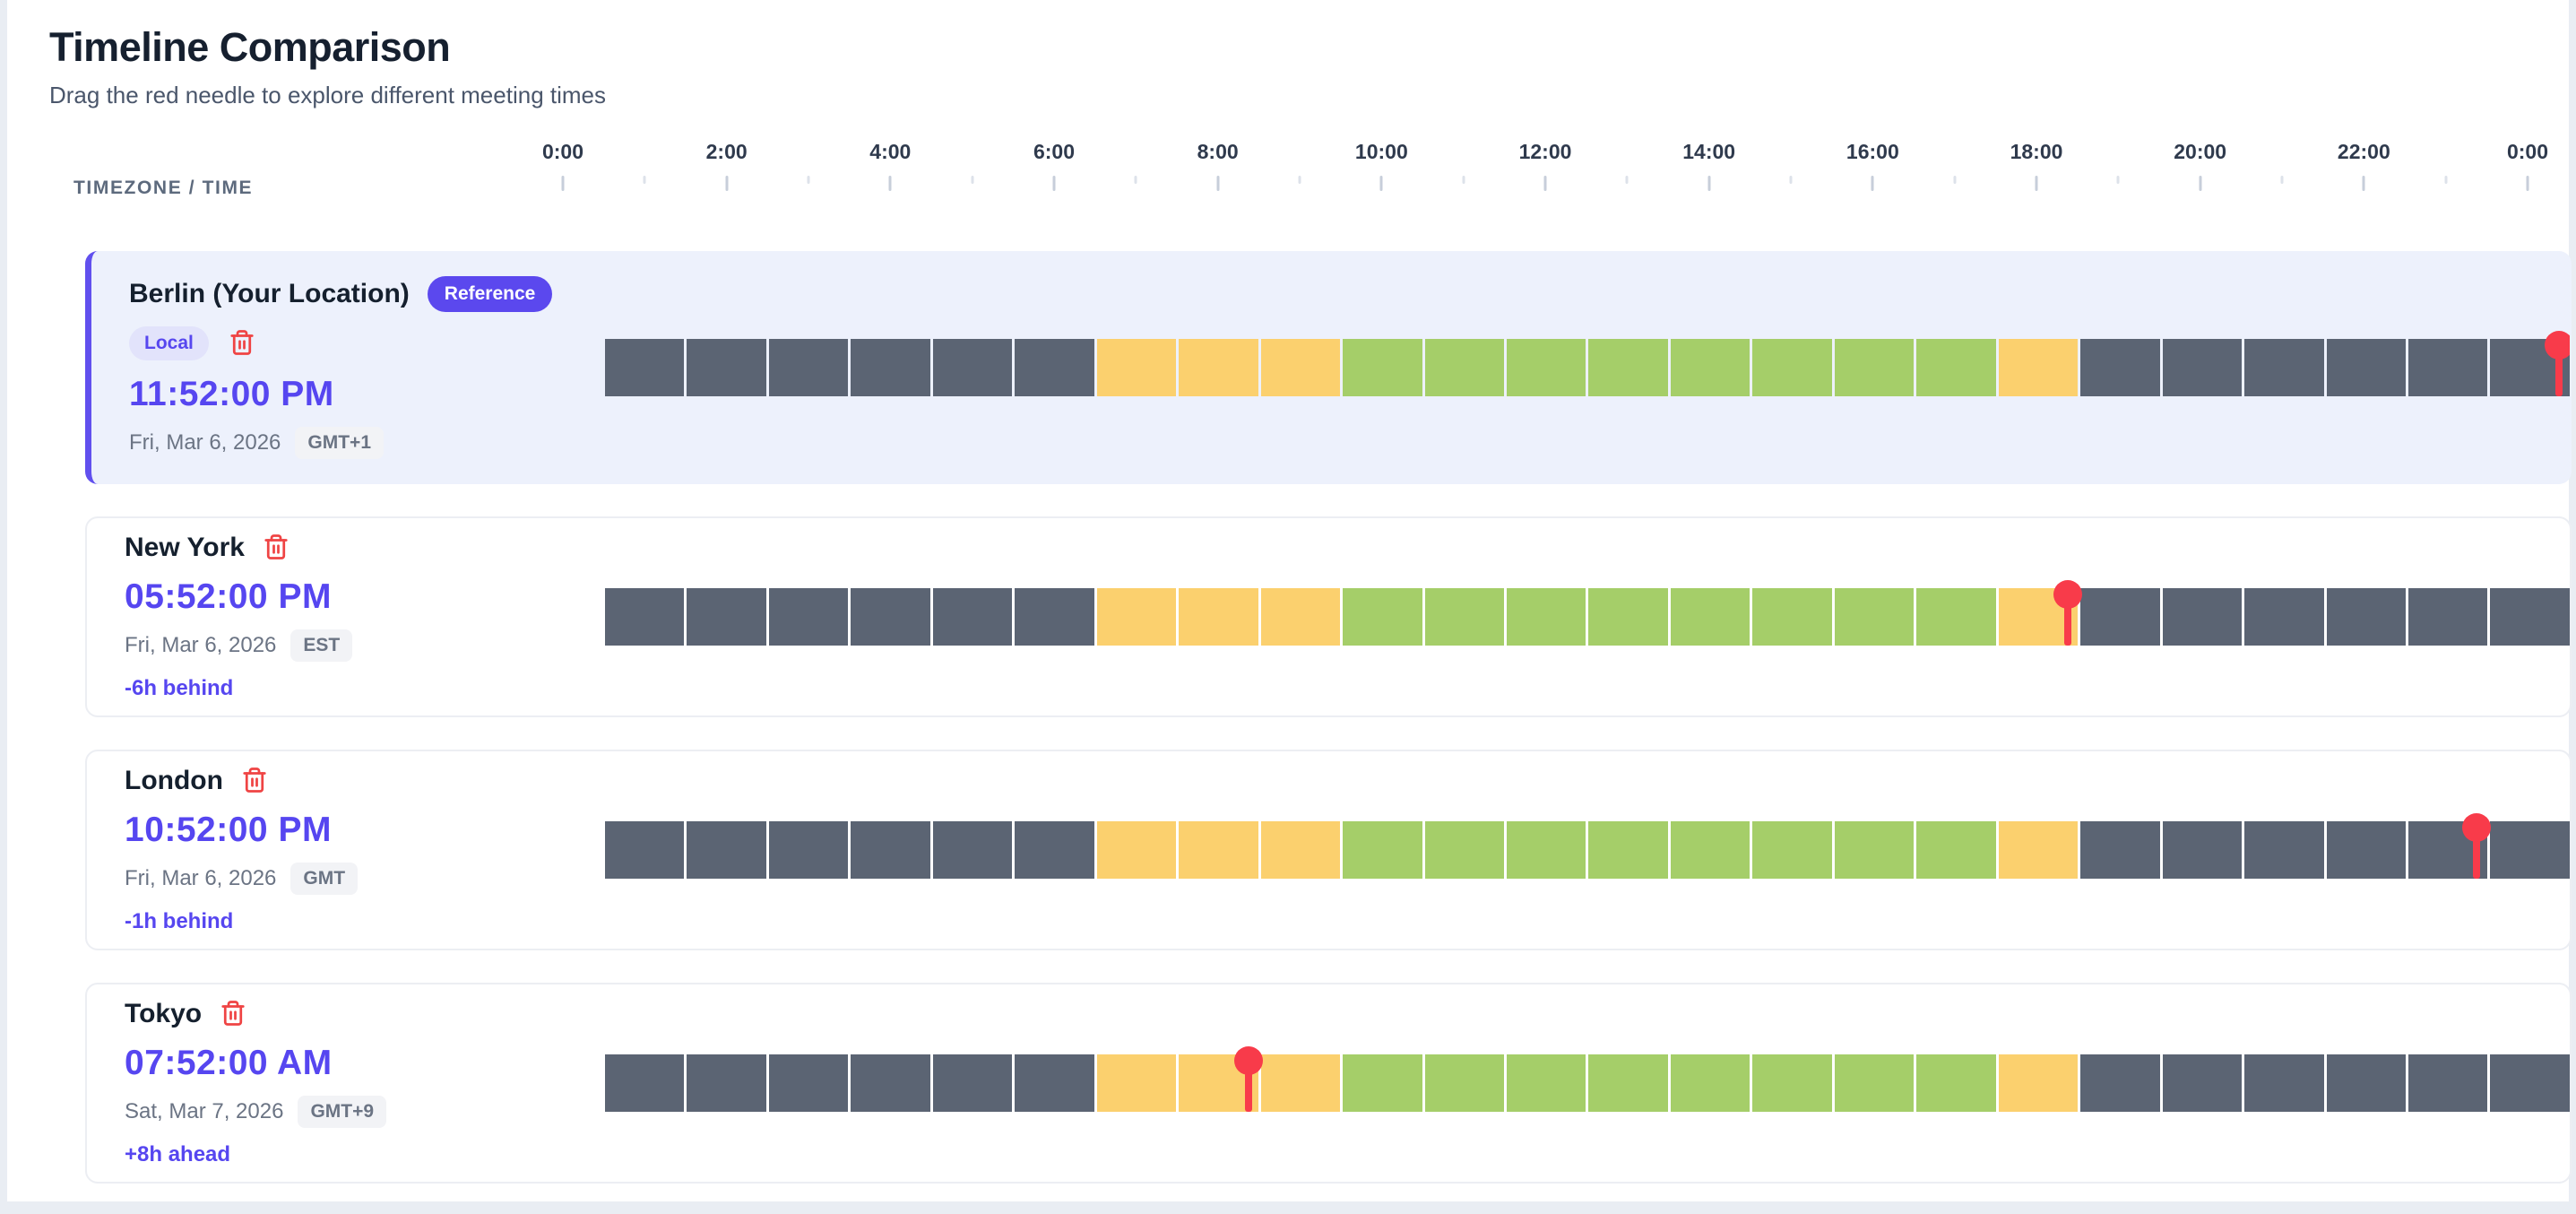  I want to click on axis-hour-label: 12:00, so click(1545, 151).